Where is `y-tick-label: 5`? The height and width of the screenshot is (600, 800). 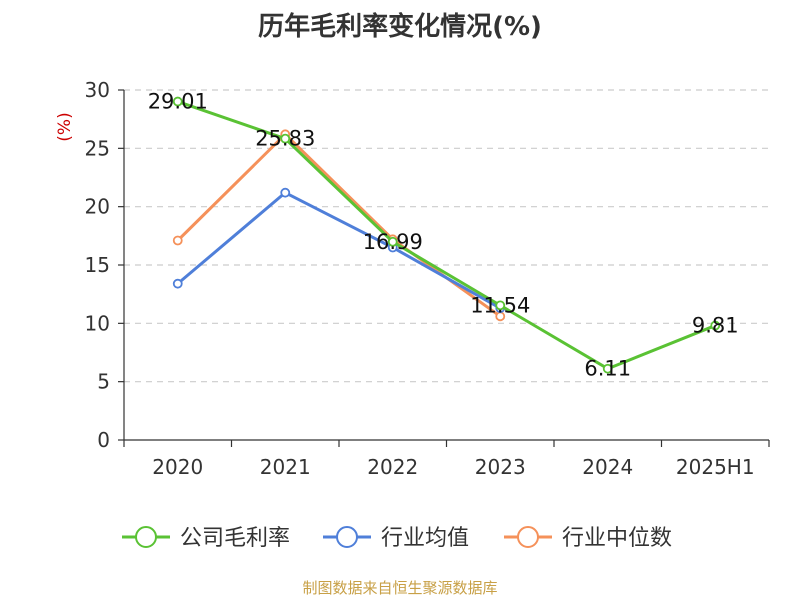
y-tick-label: 5 is located at coordinates (103, 382).